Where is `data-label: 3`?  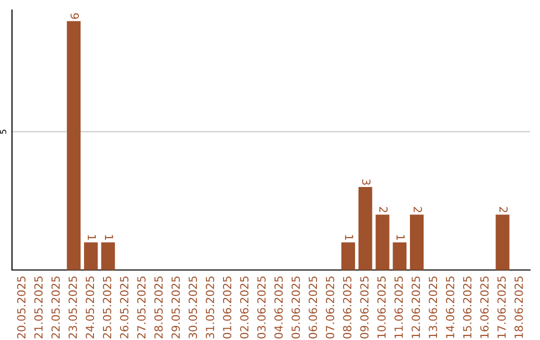 data-label: 3 is located at coordinates (366, 182).